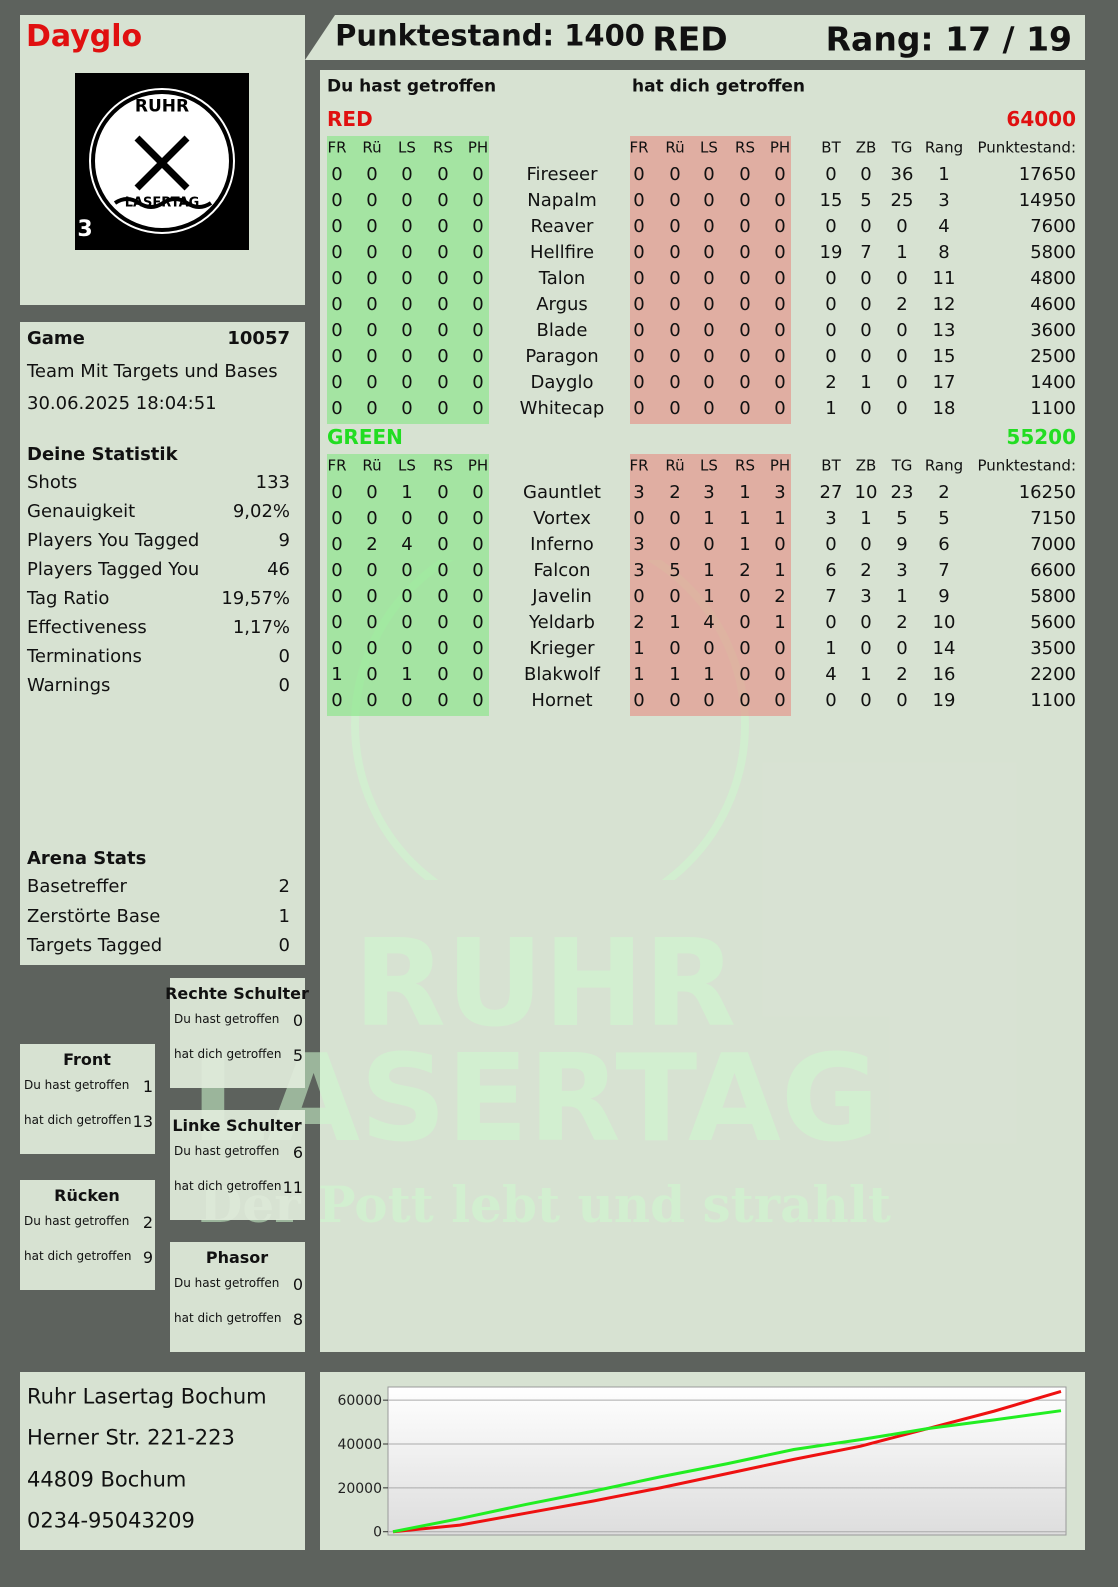 The height and width of the screenshot is (1587, 1118). I want to click on game-date: 30.06.2025 18:04:51, so click(122, 403).